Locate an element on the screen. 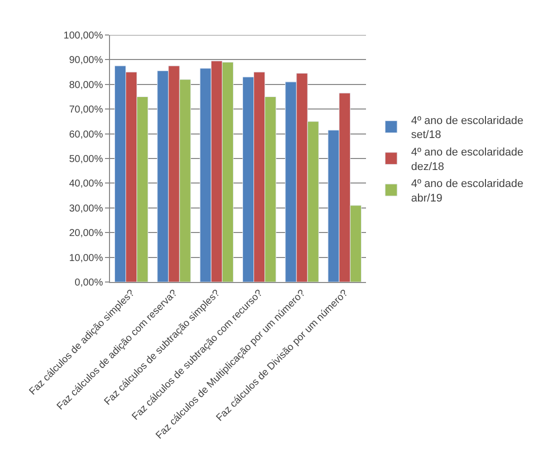  y-tick-label: 80,00% is located at coordinates (86, 85).